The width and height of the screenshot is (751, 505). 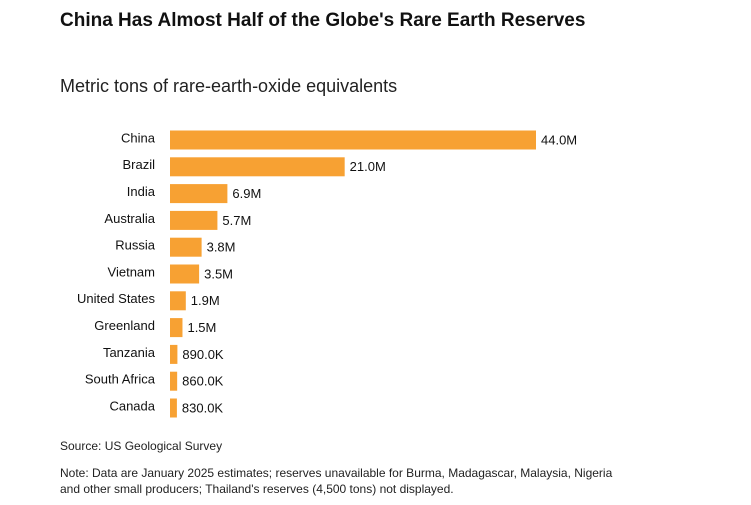 I want to click on source-note: Source: US Geological Survey, so click(x=141, y=446).